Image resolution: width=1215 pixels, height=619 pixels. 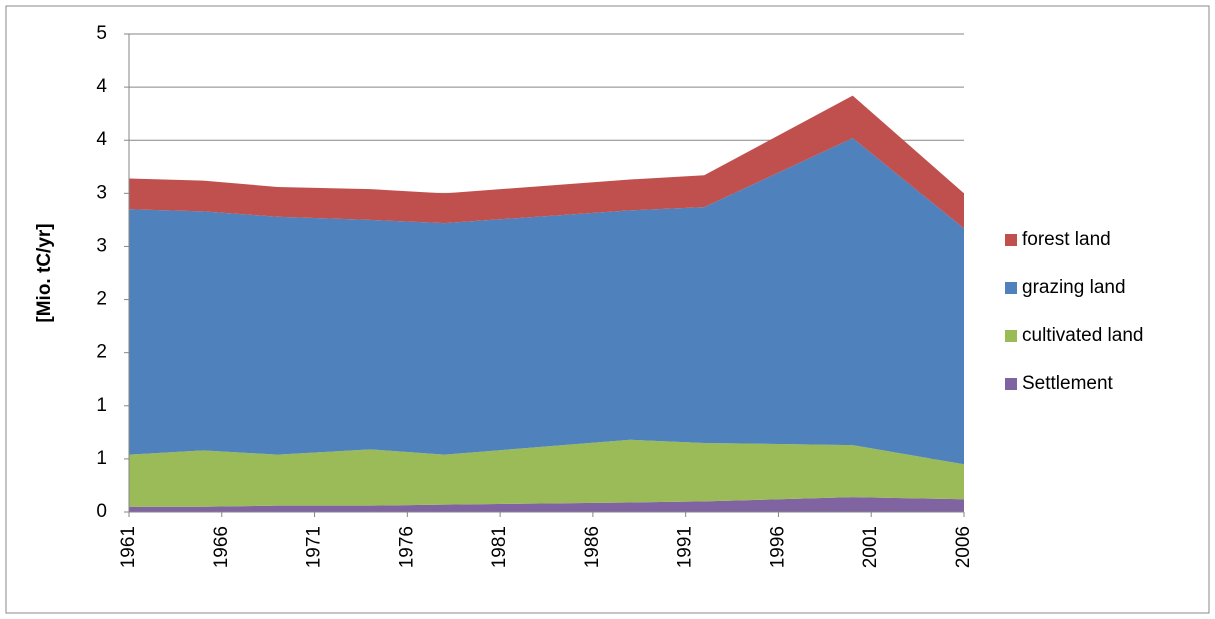 I want to click on x-tick-label: 2006, so click(x=963, y=547).